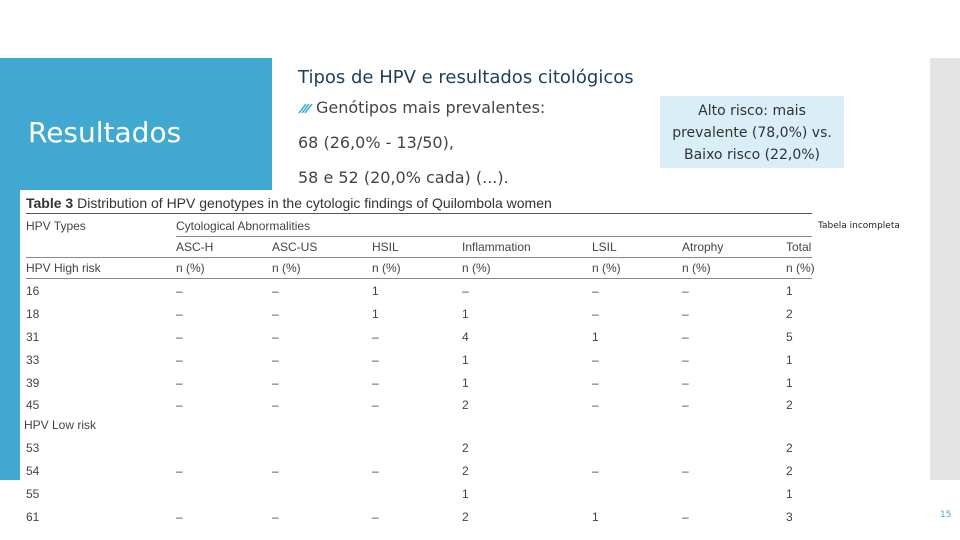 The width and height of the screenshot is (960, 540). Describe the element at coordinates (63, 268) in the screenshot. I see `sub-header: HPV High risk` at that location.